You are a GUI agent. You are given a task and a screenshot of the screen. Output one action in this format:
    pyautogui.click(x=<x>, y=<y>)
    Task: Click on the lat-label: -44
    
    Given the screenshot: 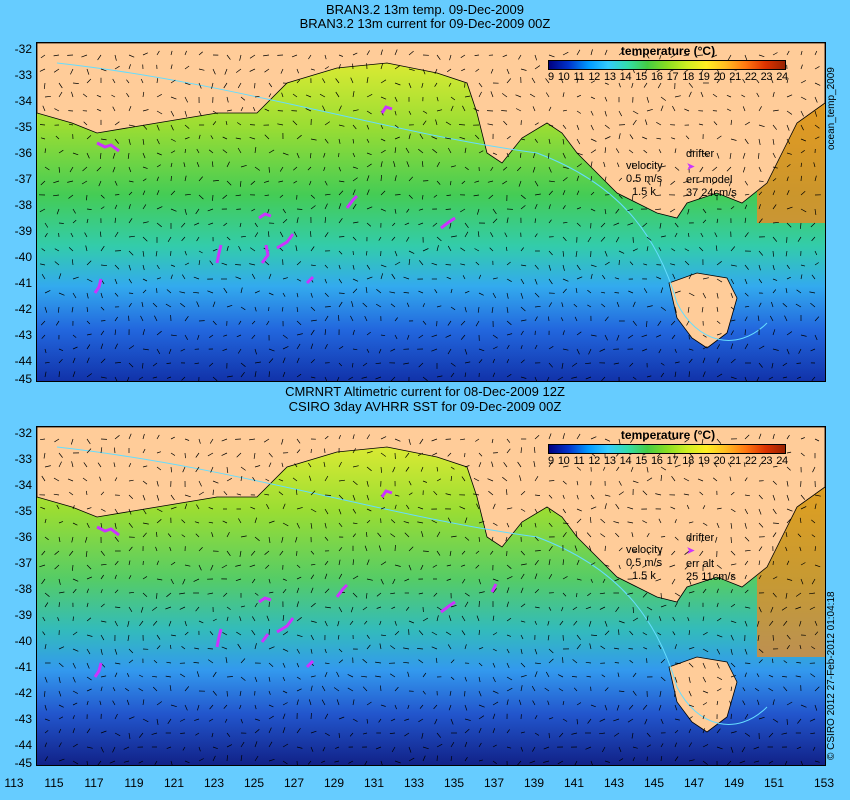 What is the action you would take?
    pyautogui.click(x=23, y=745)
    